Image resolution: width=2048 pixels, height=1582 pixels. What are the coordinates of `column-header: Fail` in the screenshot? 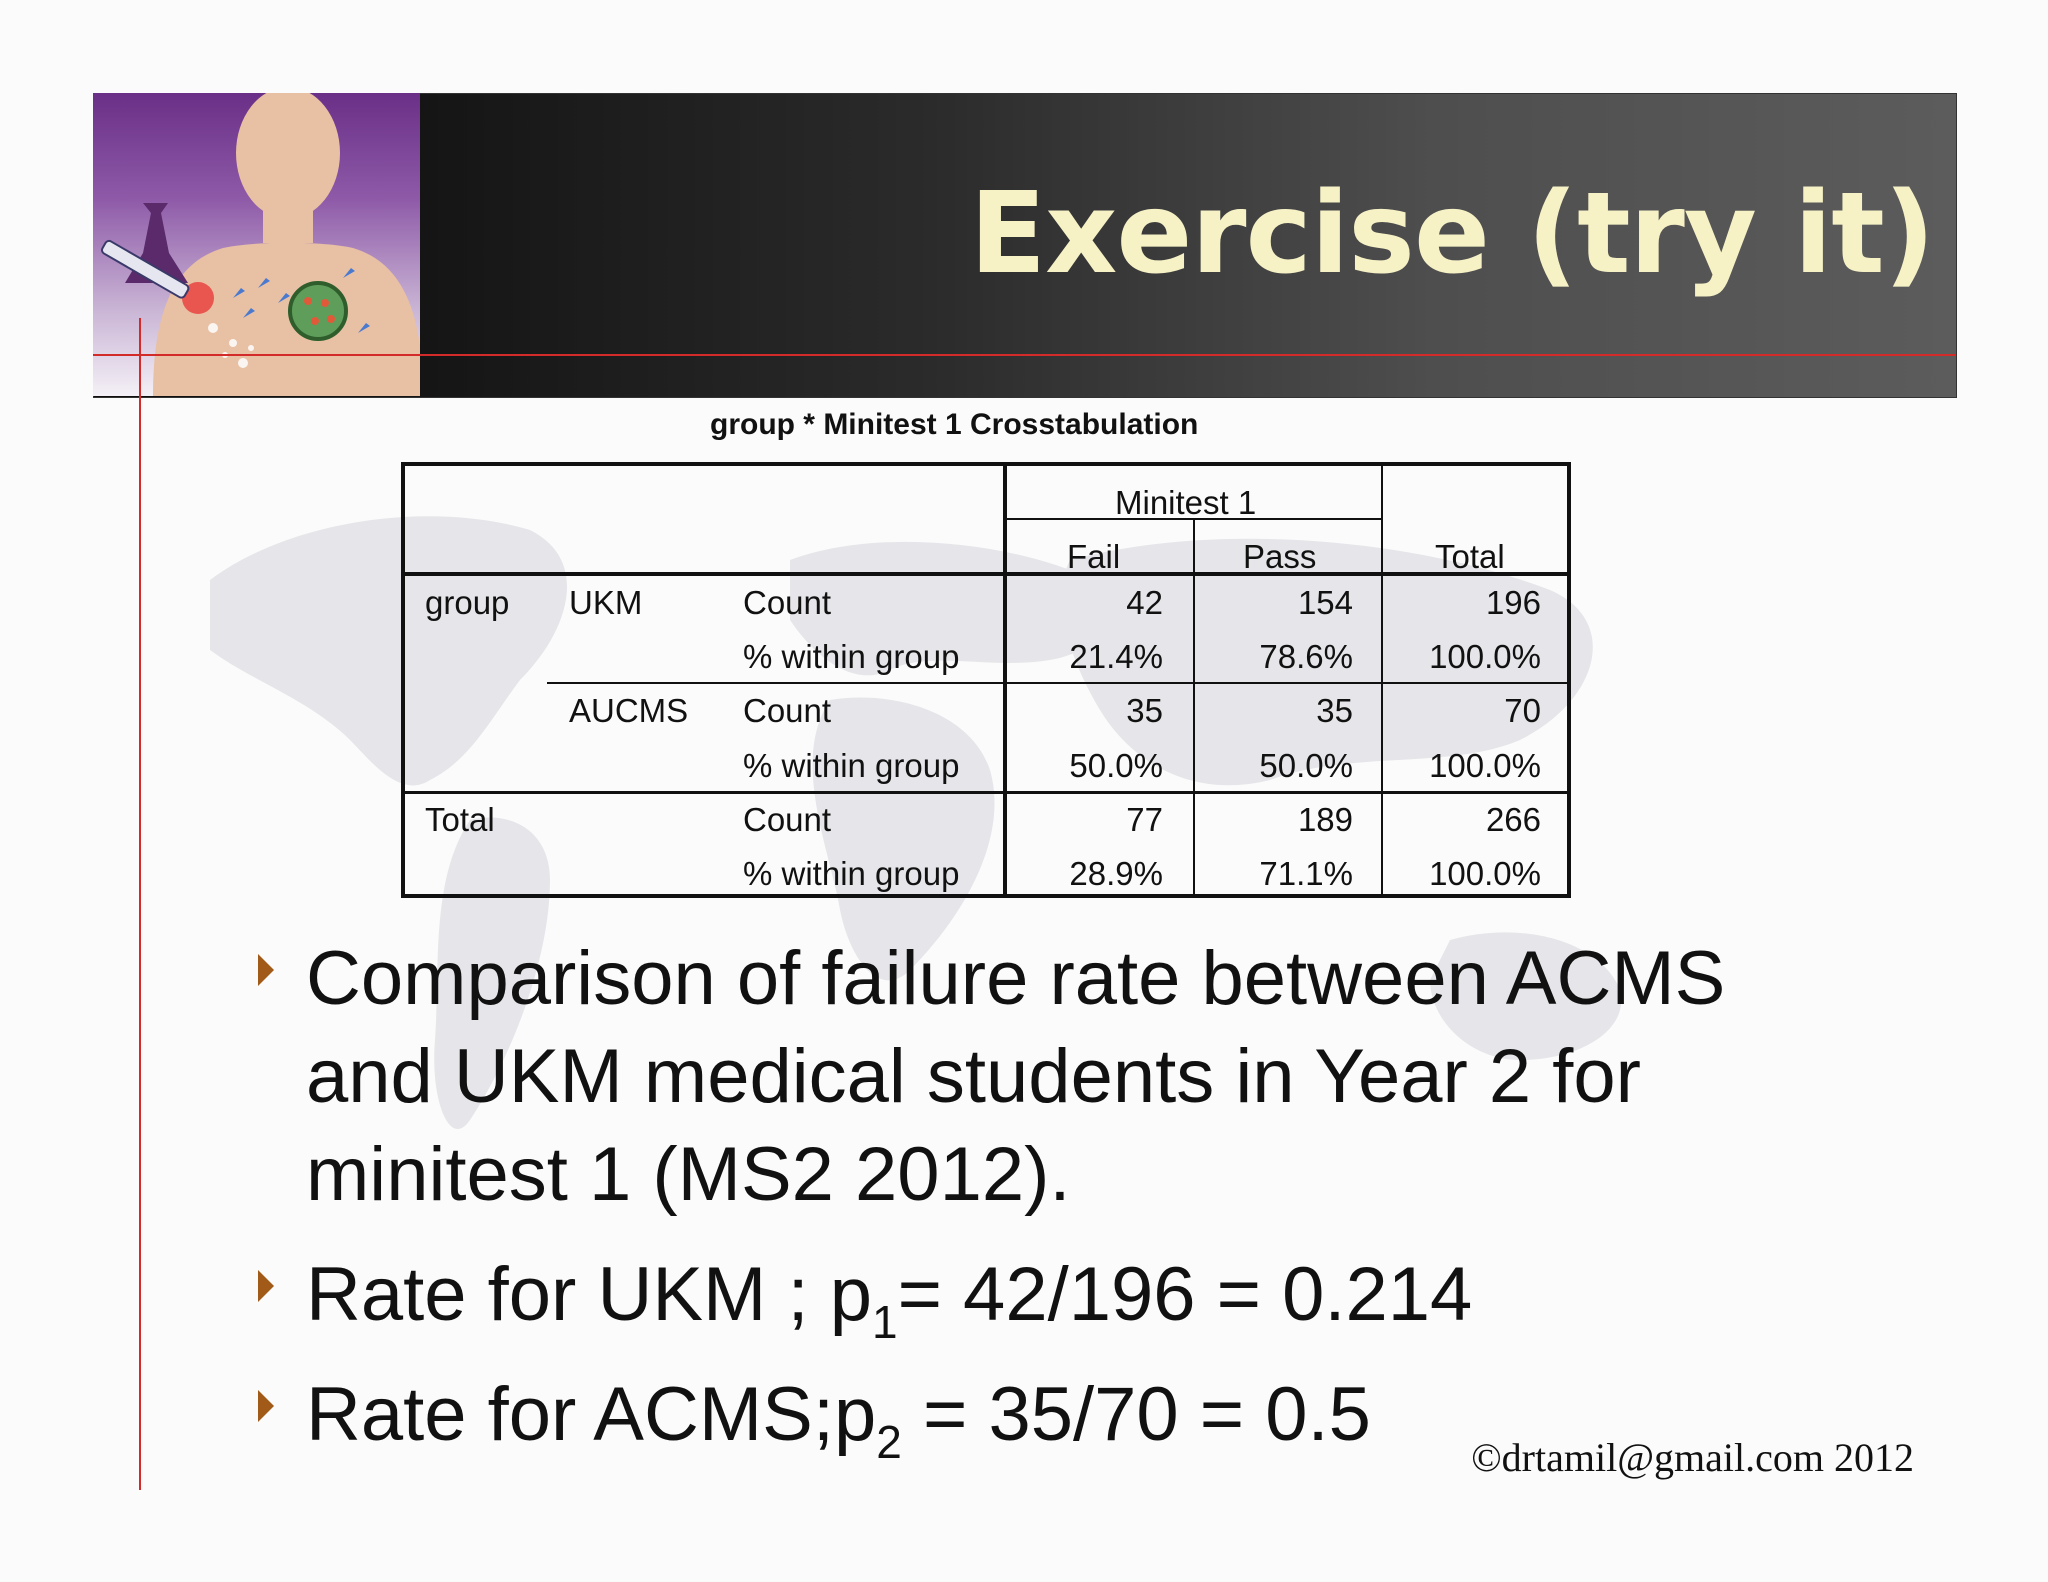 It's located at (1094, 556).